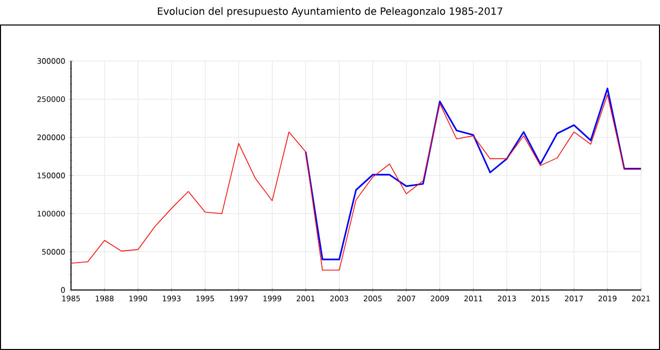 The image size is (660, 350). I want to click on chart-title: Evolucion del presupuesto Ayuntamiento de Peleagonzalo 1985-2017, so click(330, 12).